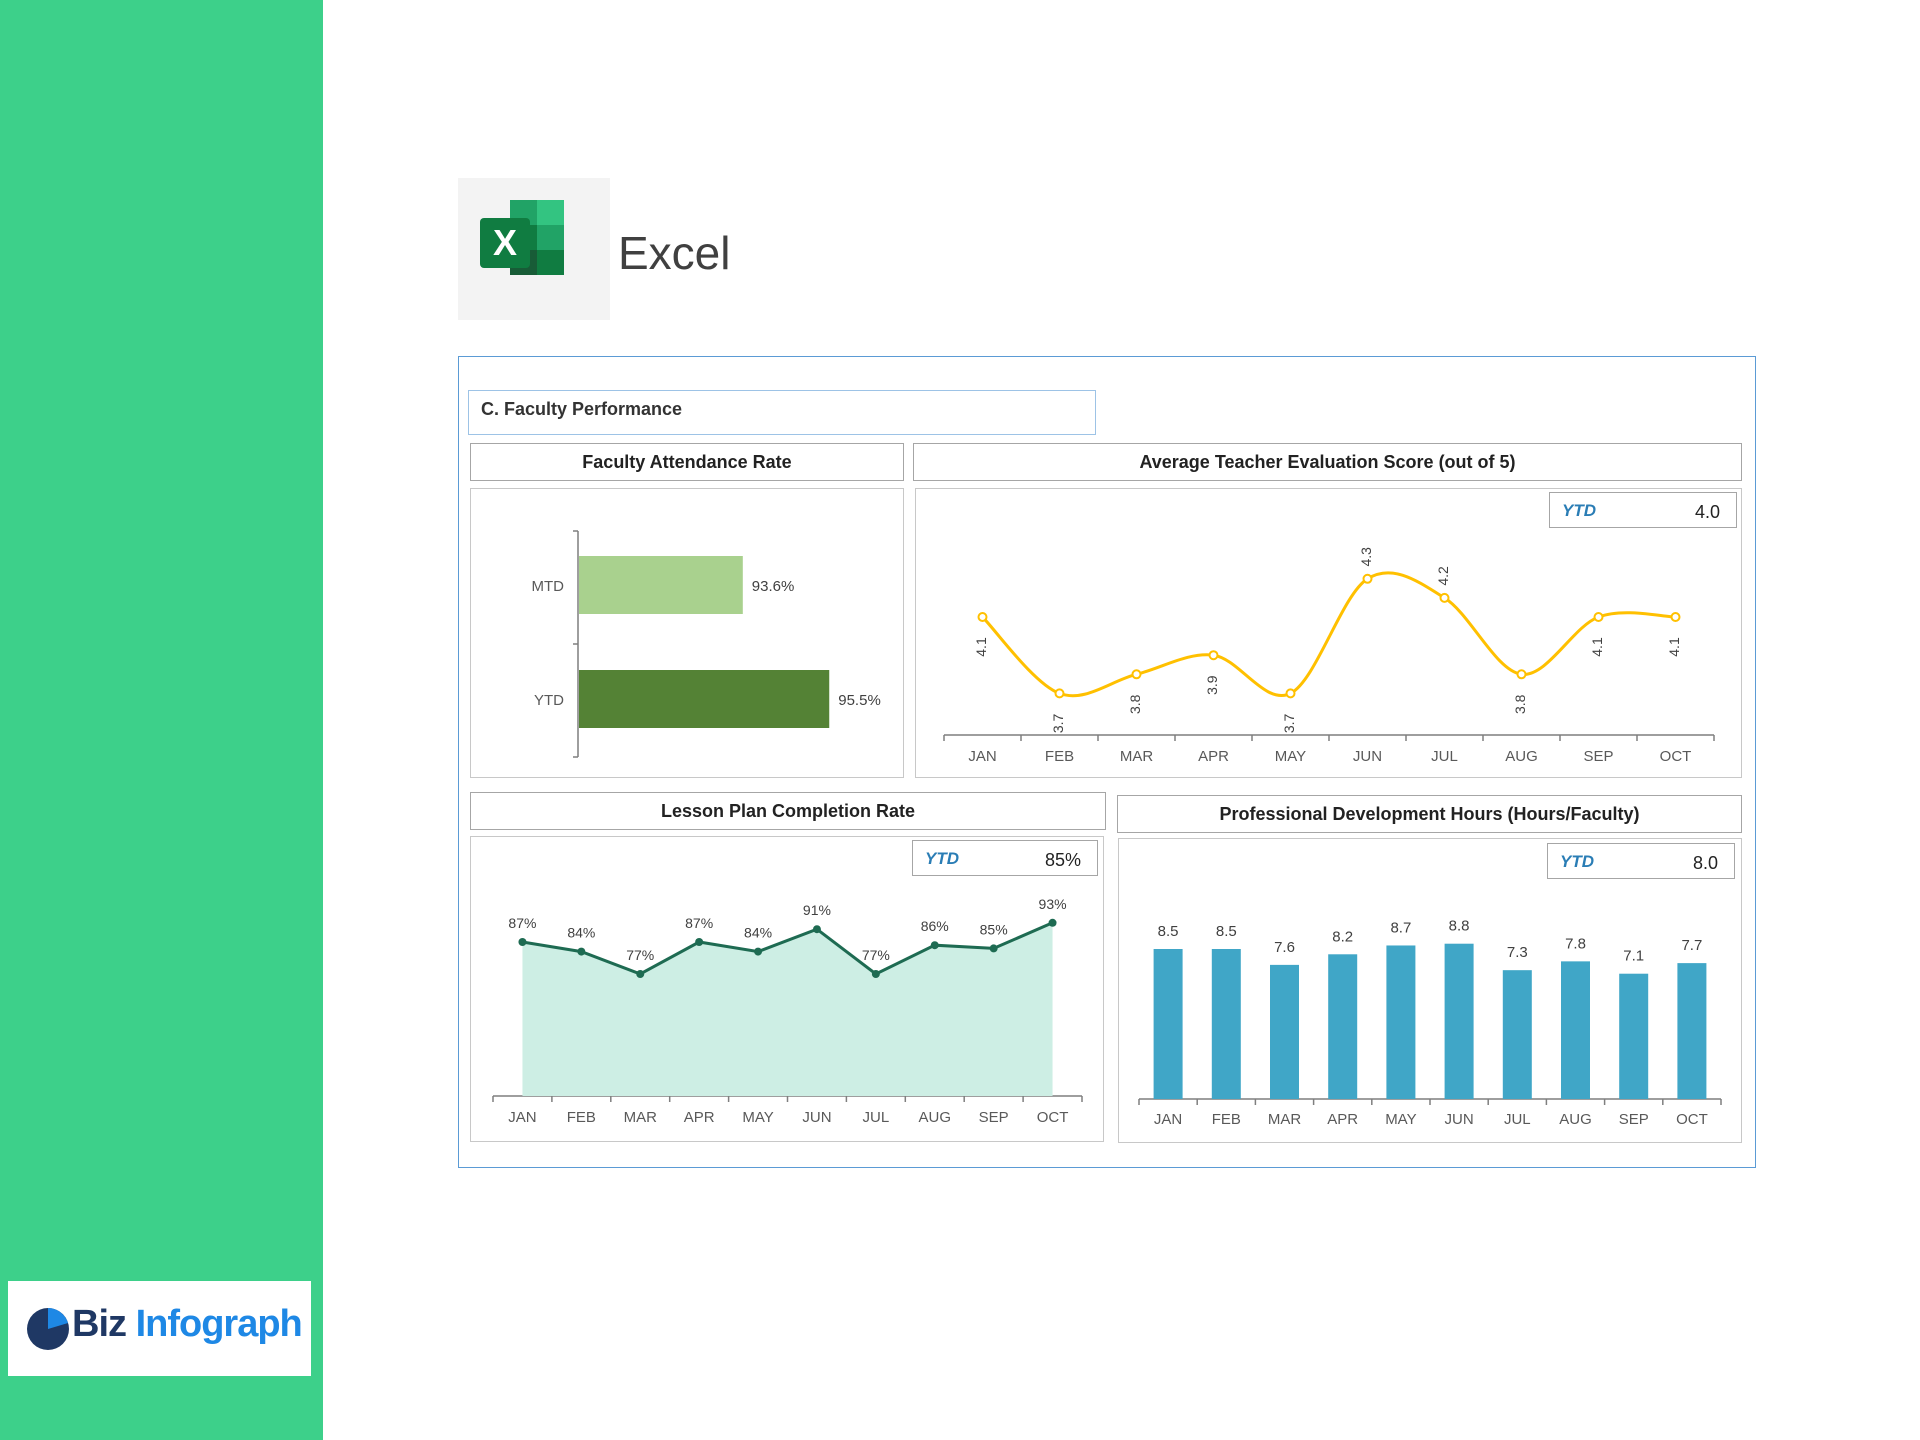 Image resolution: width=1920 pixels, height=1440 pixels. Describe the element at coordinates (1168, 931) in the screenshot. I see `pd-data-label: 8.5` at that location.